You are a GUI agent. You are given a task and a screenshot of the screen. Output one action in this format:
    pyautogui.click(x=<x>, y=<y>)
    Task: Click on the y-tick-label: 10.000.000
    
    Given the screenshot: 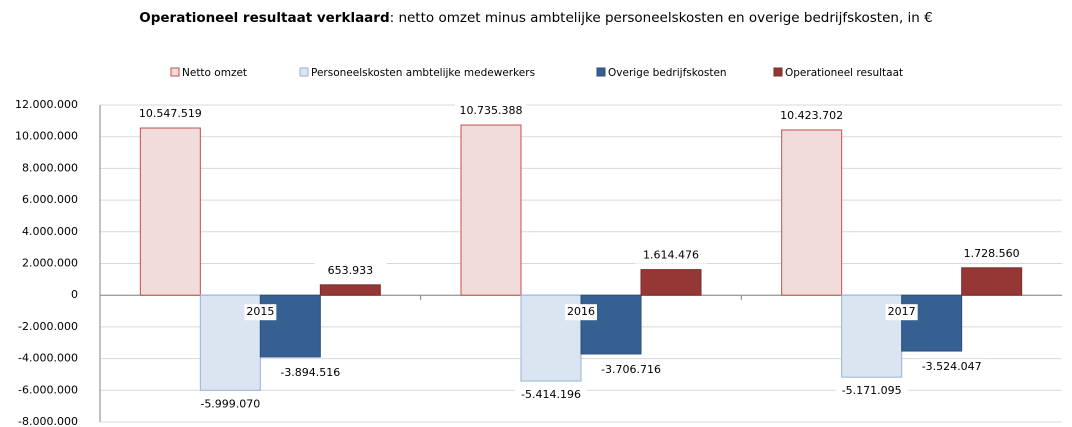 What is the action you would take?
    pyautogui.click(x=46, y=136)
    